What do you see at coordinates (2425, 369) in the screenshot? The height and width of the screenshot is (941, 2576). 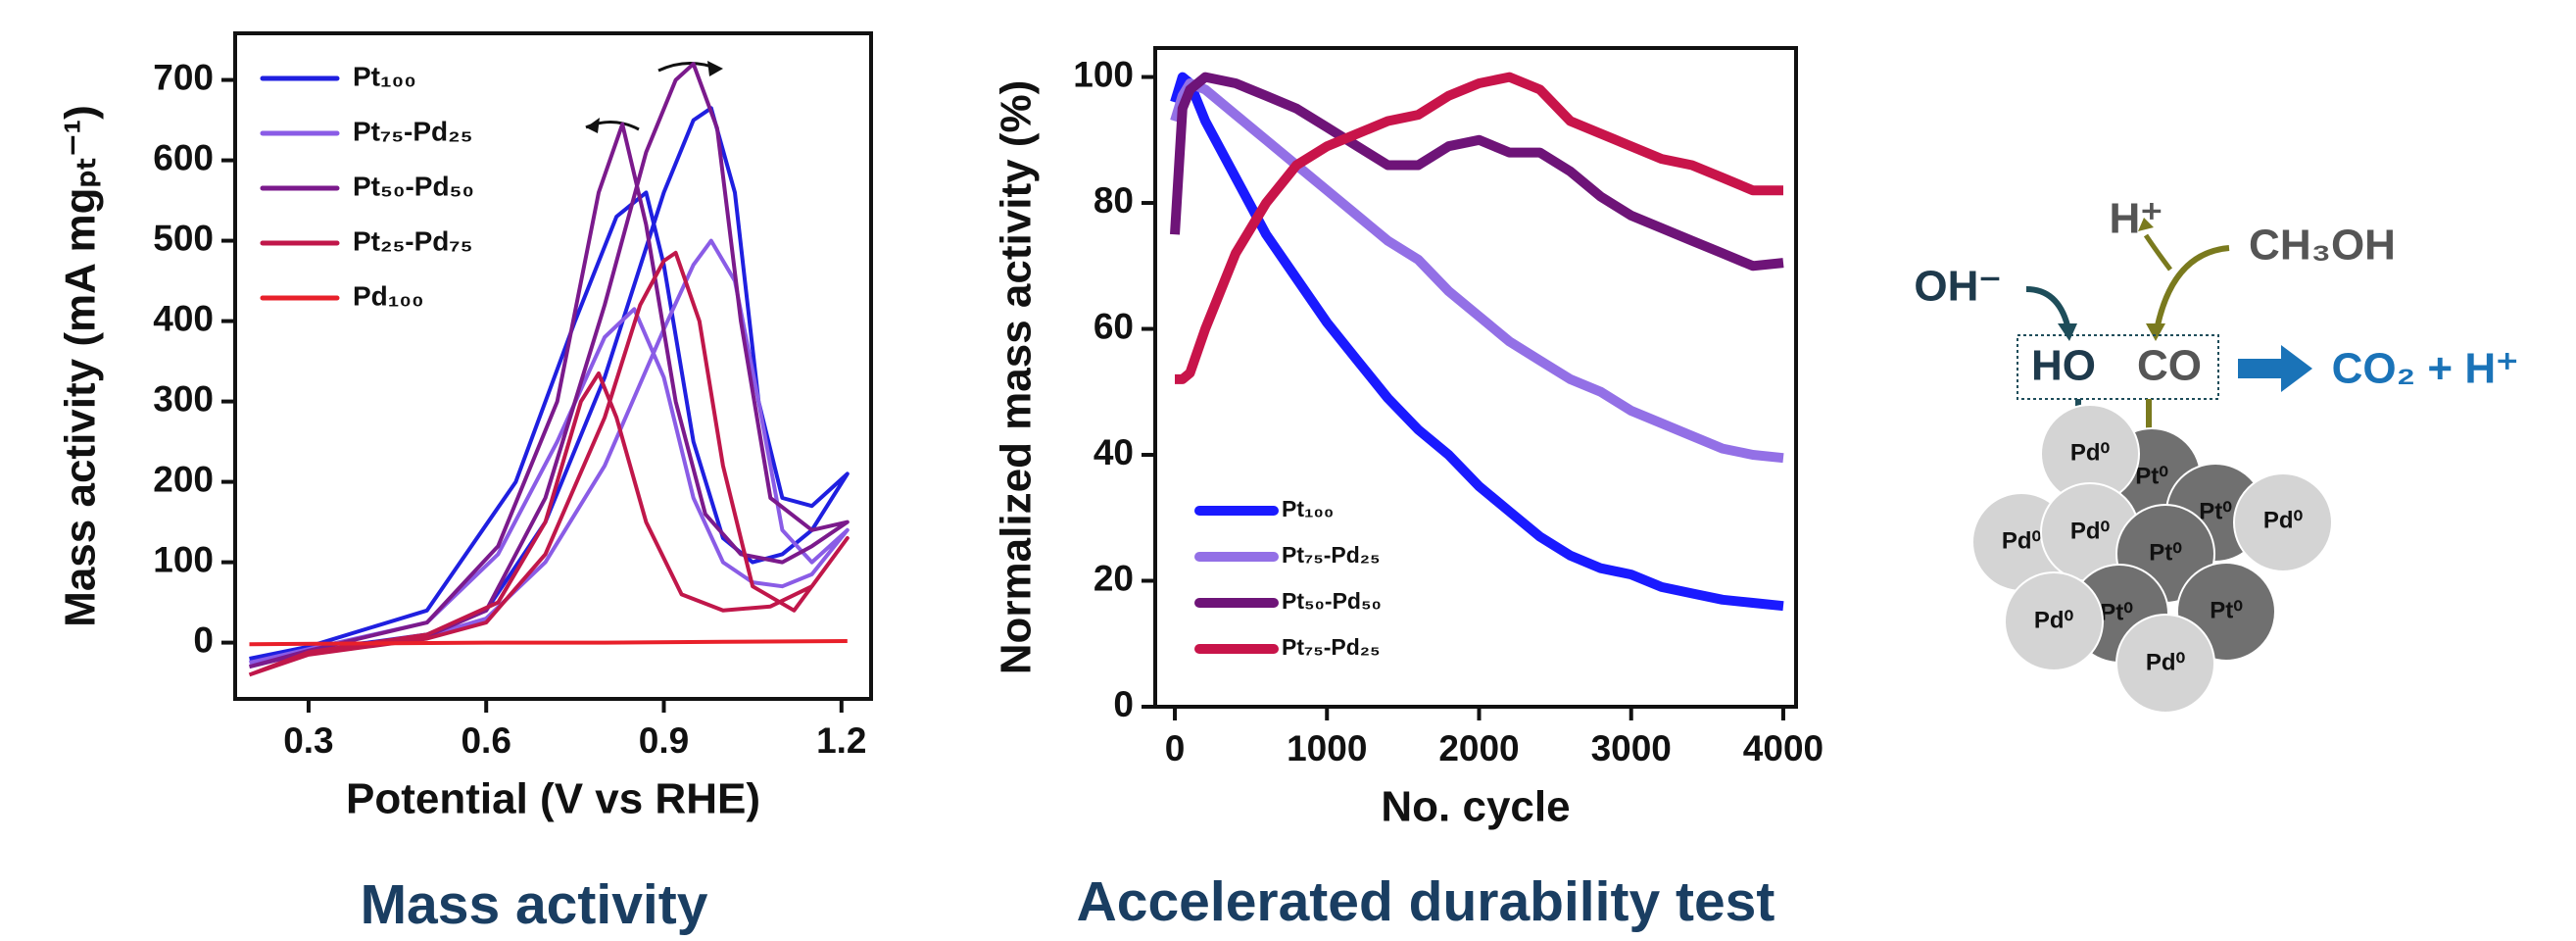 I see `product-label: CO₂ + H⁺` at bounding box center [2425, 369].